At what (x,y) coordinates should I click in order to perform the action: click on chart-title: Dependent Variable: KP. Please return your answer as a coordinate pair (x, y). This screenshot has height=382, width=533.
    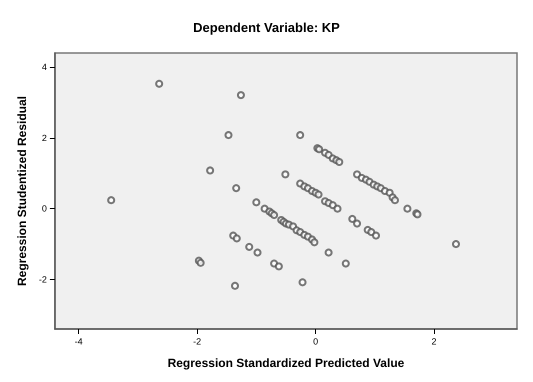
    Looking at the image, I should click on (266, 27).